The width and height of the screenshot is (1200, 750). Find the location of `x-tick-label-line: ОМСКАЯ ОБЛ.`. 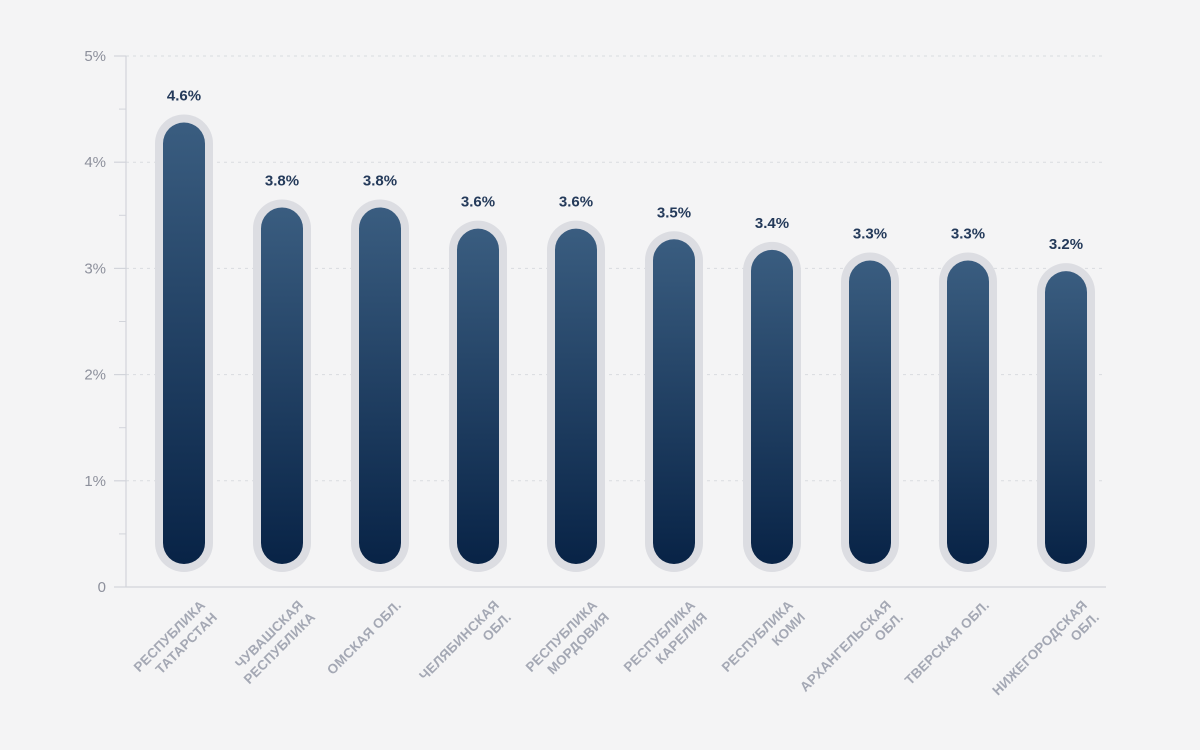

x-tick-label-line: ОМСКАЯ ОБЛ. is located at coordinates (364, 638).